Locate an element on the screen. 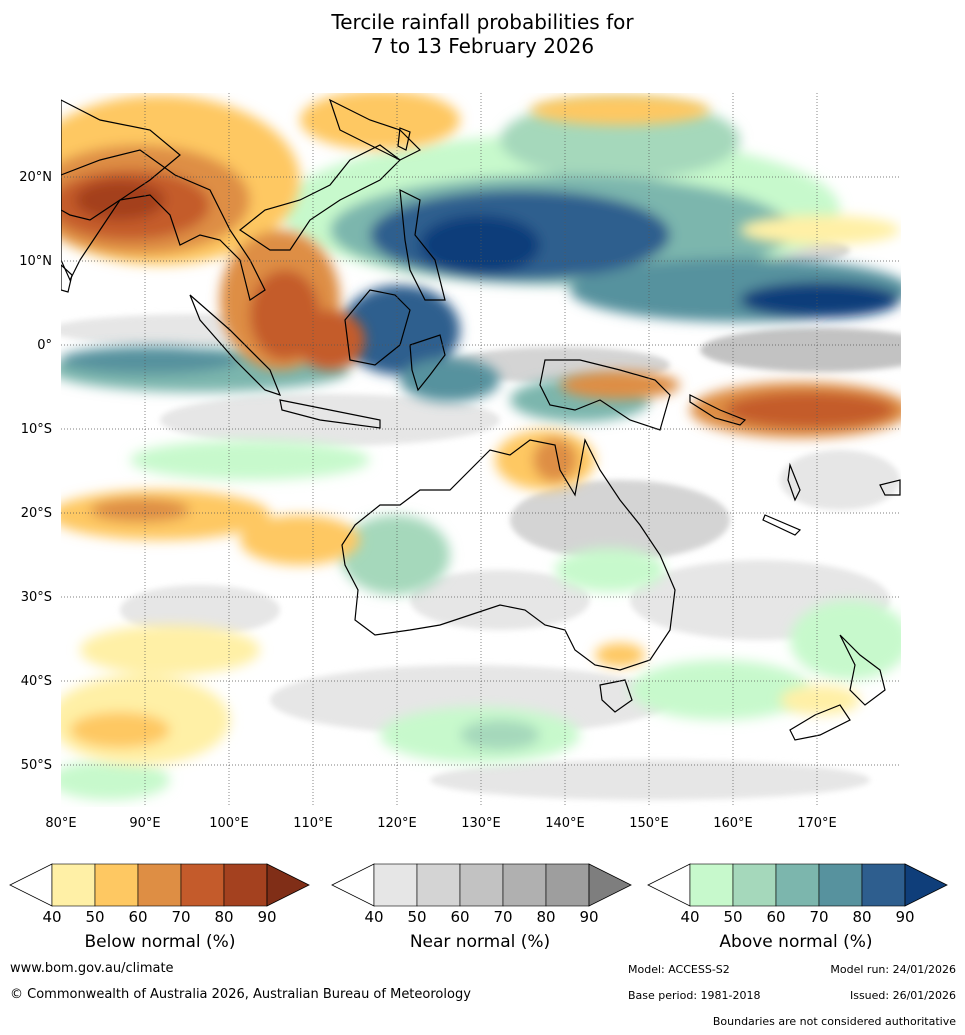  new-guinea-coast is located at coordinates (605, 395).